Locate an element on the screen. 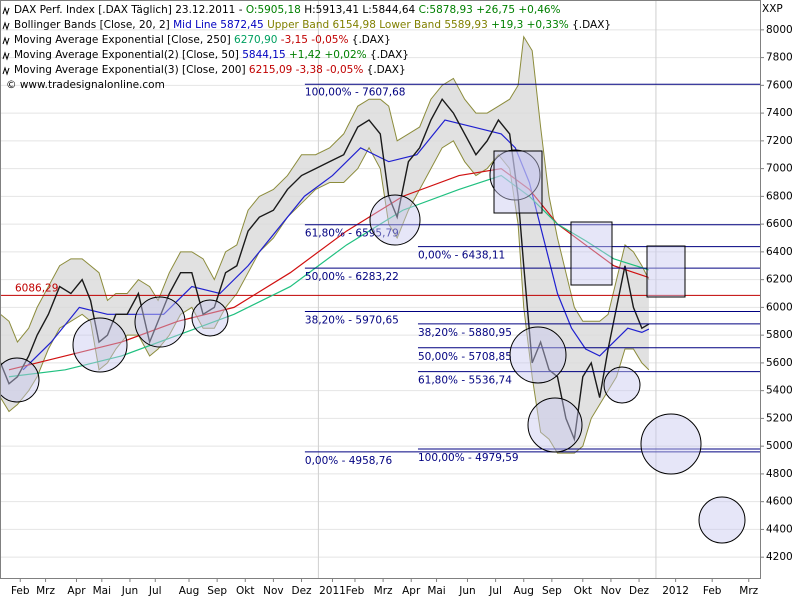  y-tick-label: 6600 is located at coordinates (779, 224).